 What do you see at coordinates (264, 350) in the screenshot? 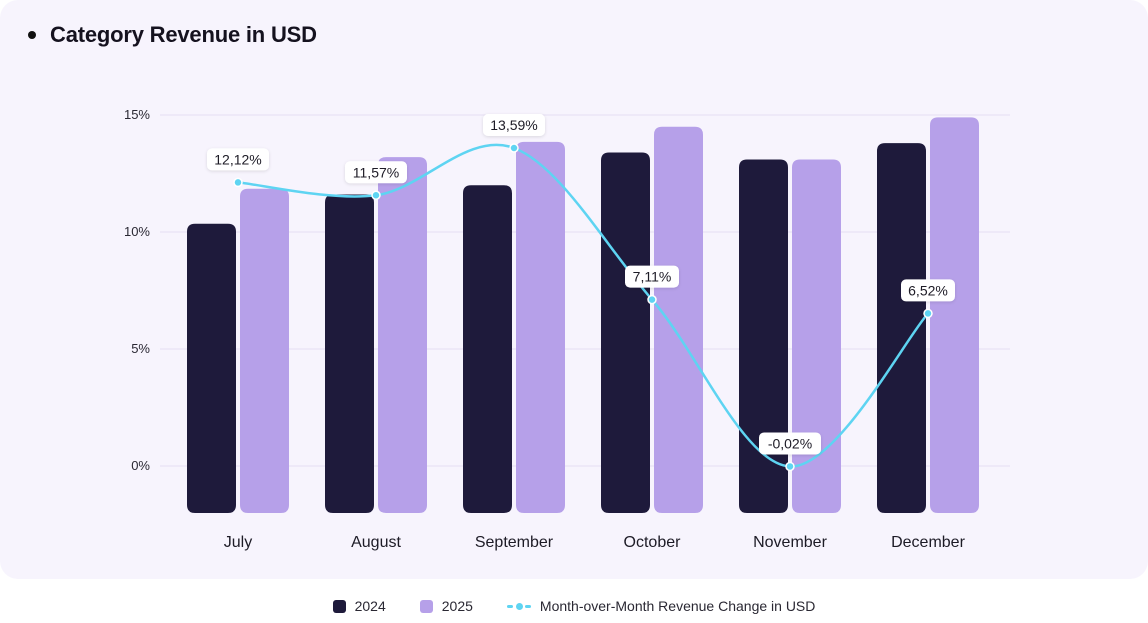
I see `bar-2025-july` at bounding box center [264, 350].